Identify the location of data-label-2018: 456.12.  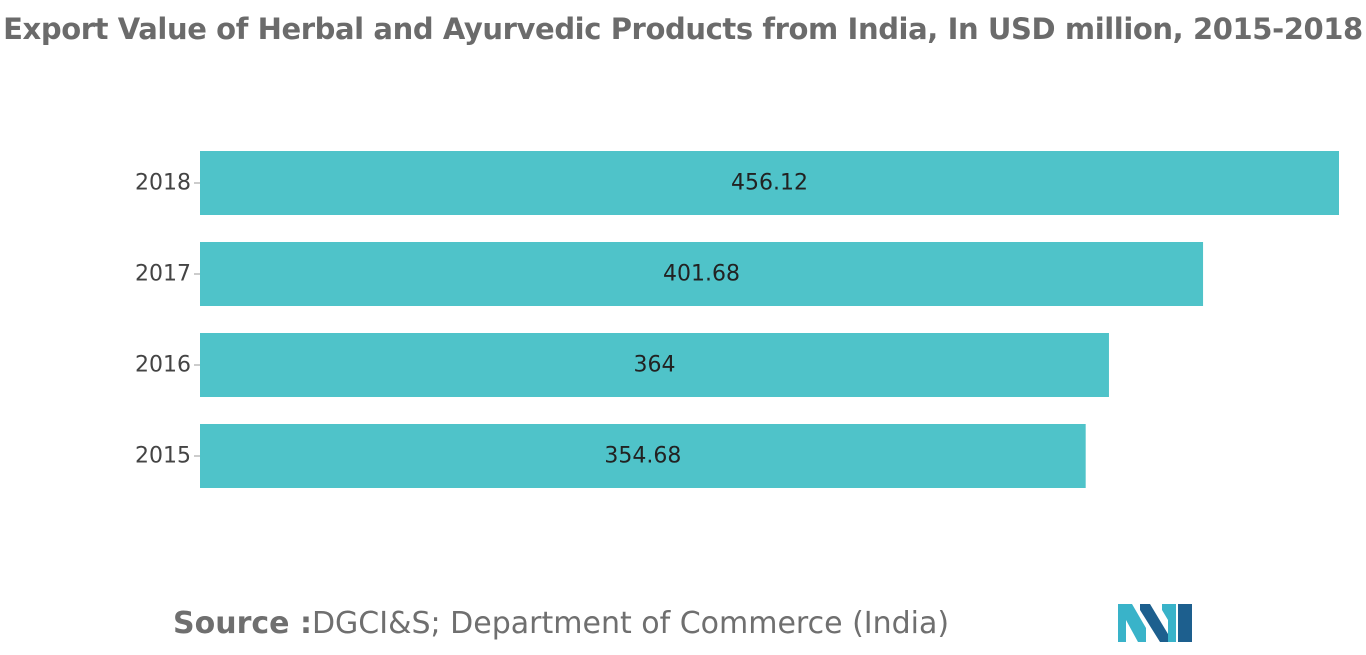
(769, 183).